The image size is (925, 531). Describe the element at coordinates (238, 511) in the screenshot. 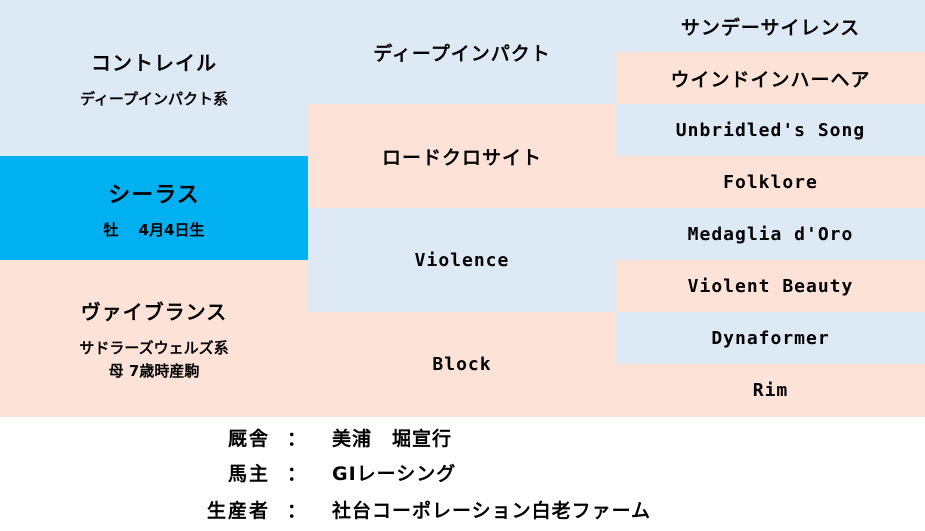

I see `info-label: 生産者` at that location.